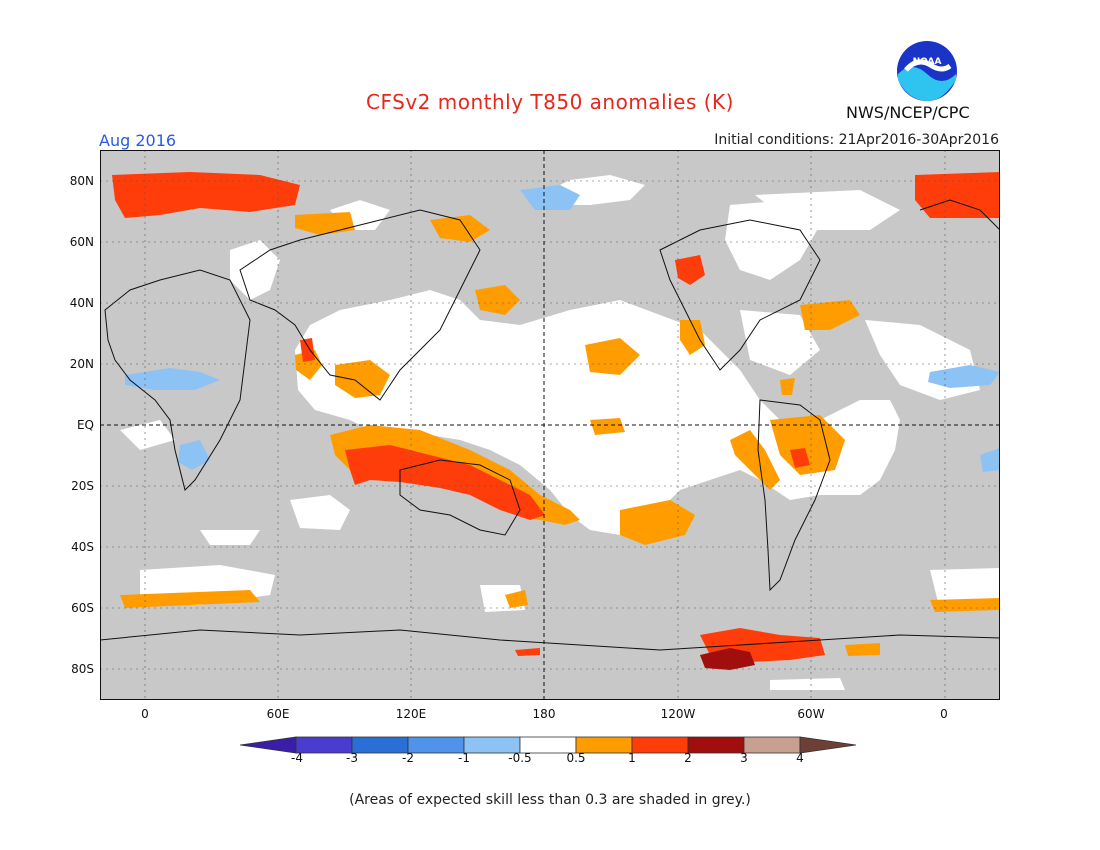  Describe the element at coordinates (576, 758) in the screenshot. I see `colorbar-label: 0.5` at that location.